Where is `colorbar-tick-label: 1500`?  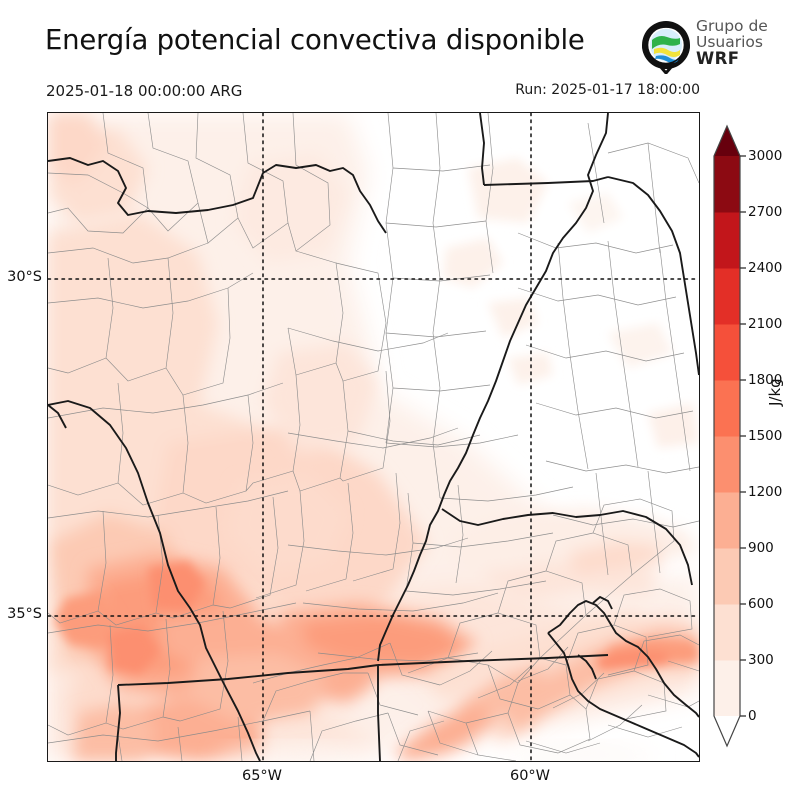
colorbar-tick-label: 1500 is located at coordinates (765, 436).